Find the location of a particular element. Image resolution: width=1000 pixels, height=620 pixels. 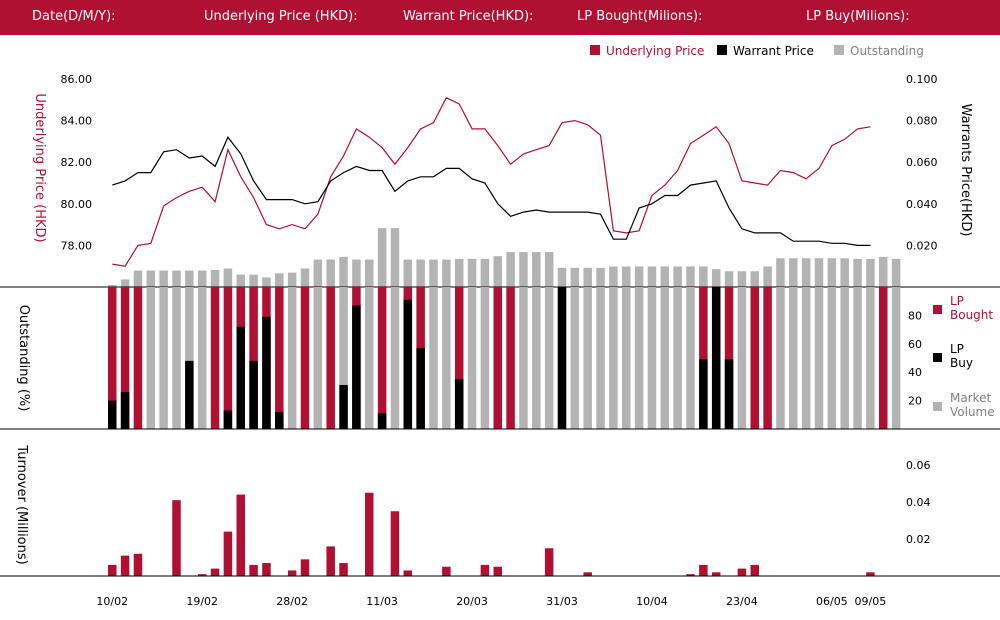

y-axis-label-turnover: Turnover (Millions) is located at coordinates (21, 504).